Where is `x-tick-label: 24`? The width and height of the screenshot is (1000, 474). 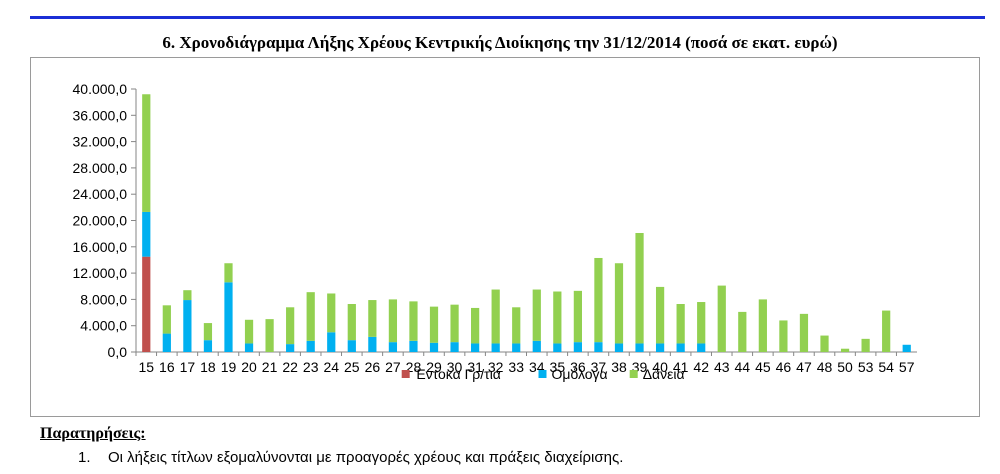 x-tick-label: 24 is located at coordinates (331, 367).